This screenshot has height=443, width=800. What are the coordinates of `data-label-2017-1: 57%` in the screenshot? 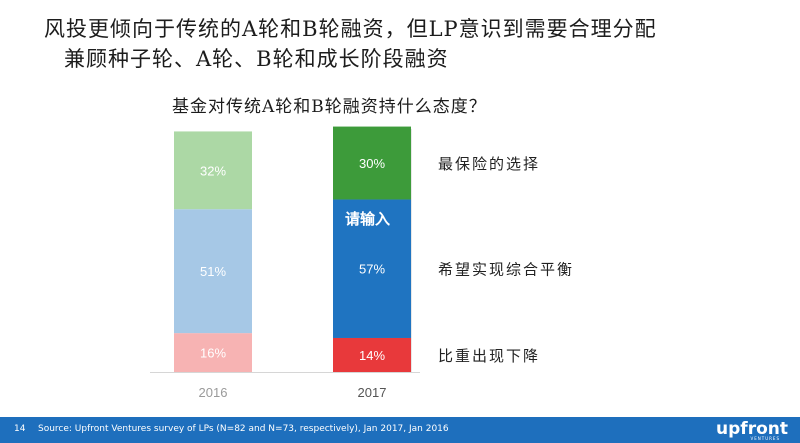 It's located at (372, 269).